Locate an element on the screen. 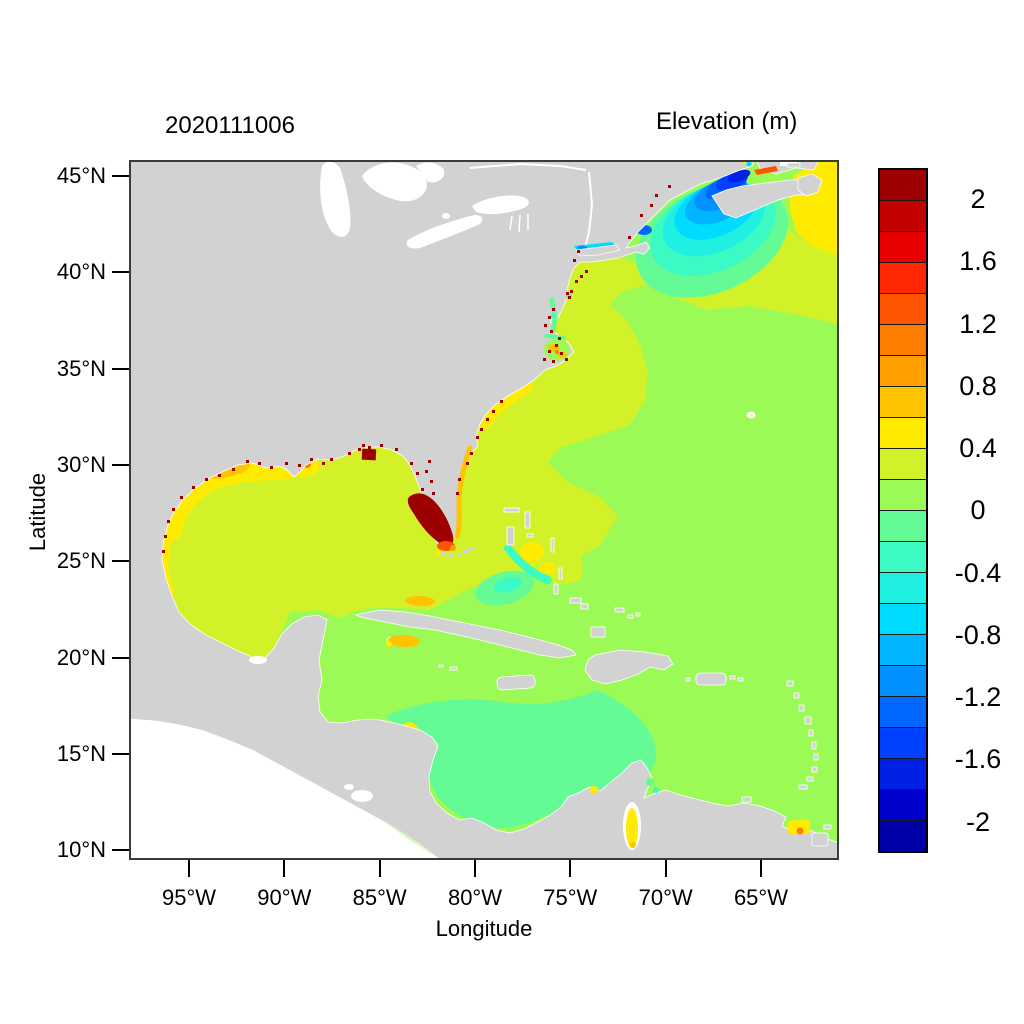 The image size is (1024, 1024). gulf-venezuela-turquoise-dot is located at coordinates (656, 790).